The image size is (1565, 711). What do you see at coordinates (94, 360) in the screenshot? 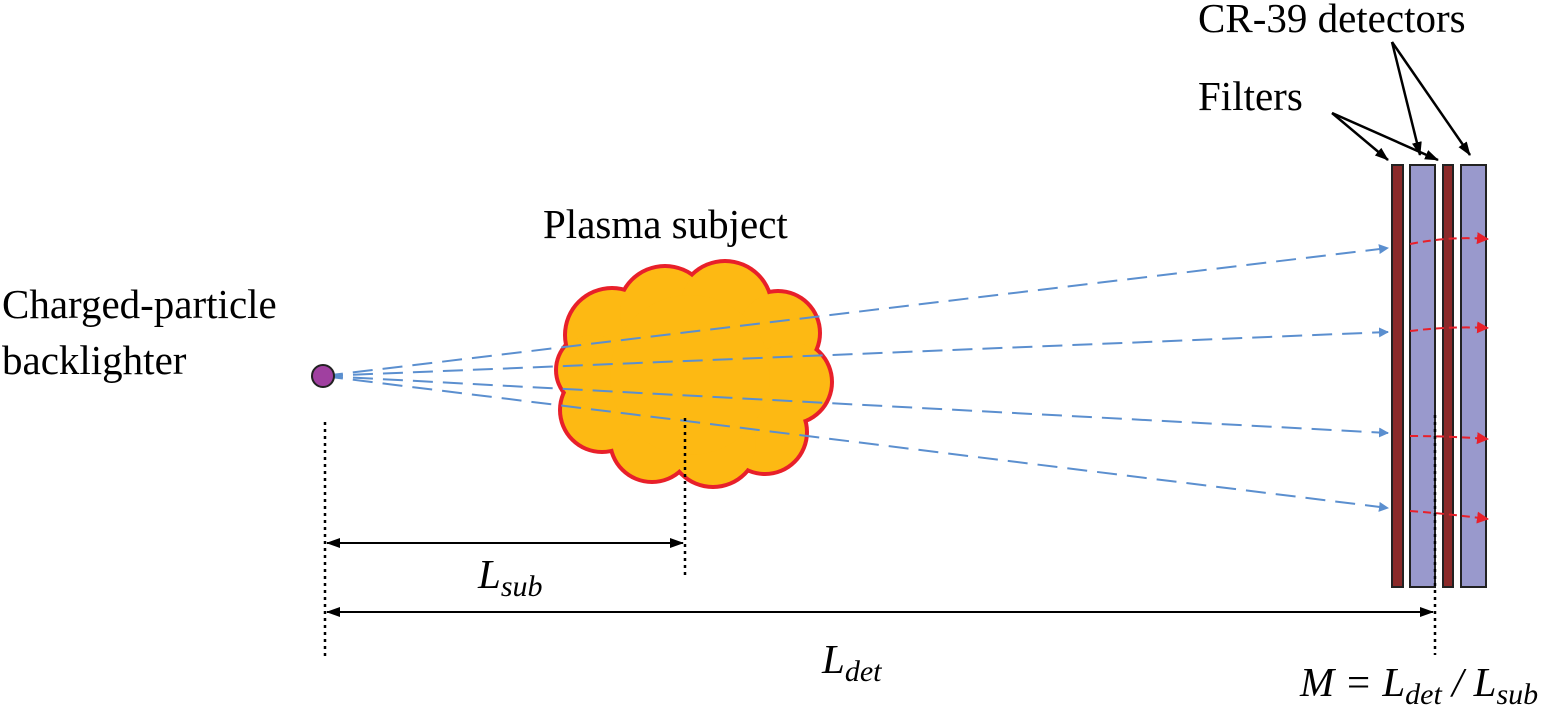
I see `backlighter-label: backlighter` at bounding box center [94, 360].